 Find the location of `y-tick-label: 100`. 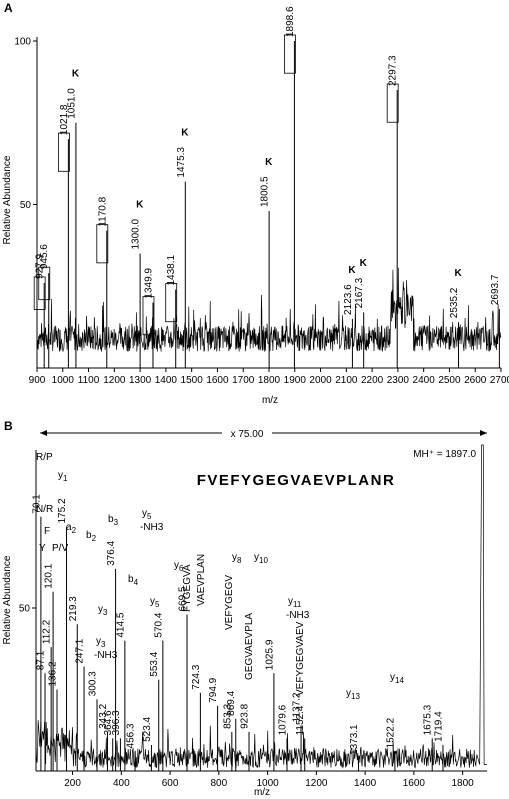

y-tick-label: 100 is located at coordinates (22, 42).